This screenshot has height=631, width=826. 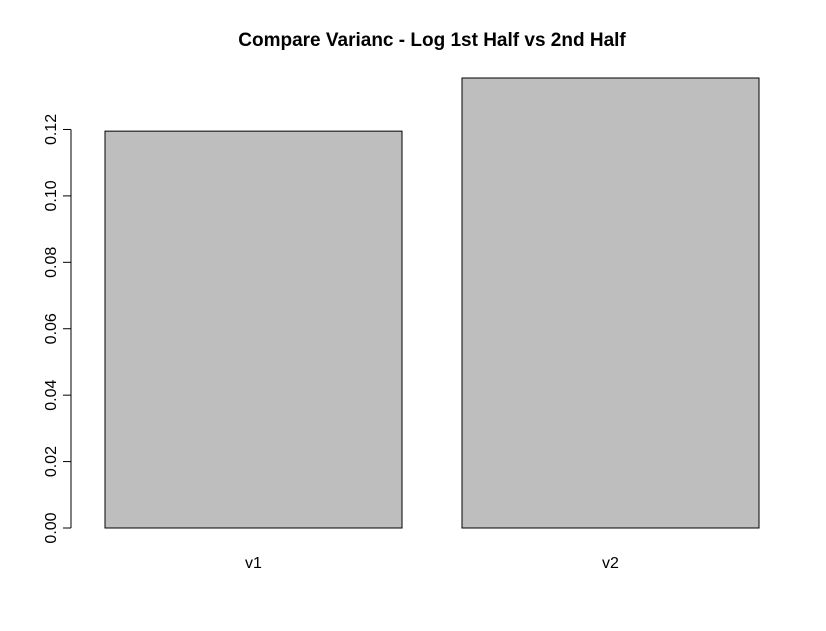 I want to click on y-tick-label: 0.00, so click(x=51, y=527).